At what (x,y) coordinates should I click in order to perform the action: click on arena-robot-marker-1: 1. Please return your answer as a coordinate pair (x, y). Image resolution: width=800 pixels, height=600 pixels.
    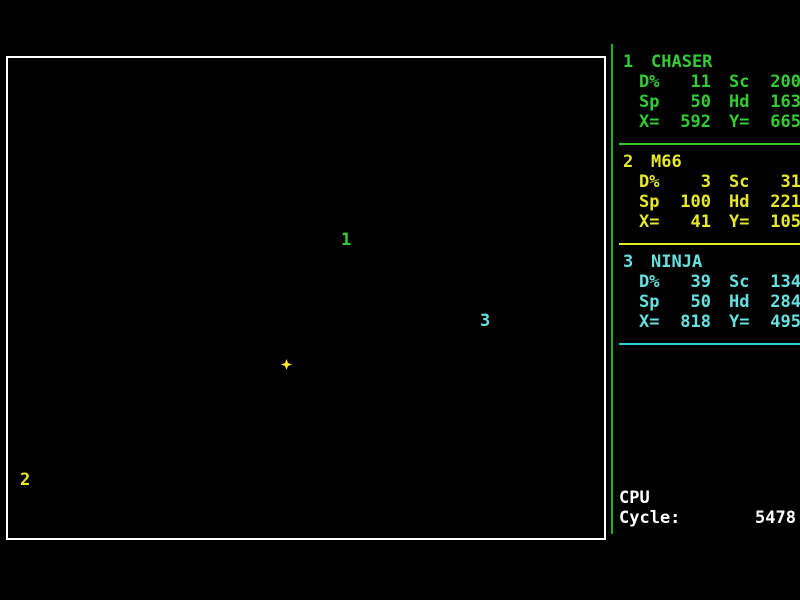
    Looking at the image, I should click on (346, 240).